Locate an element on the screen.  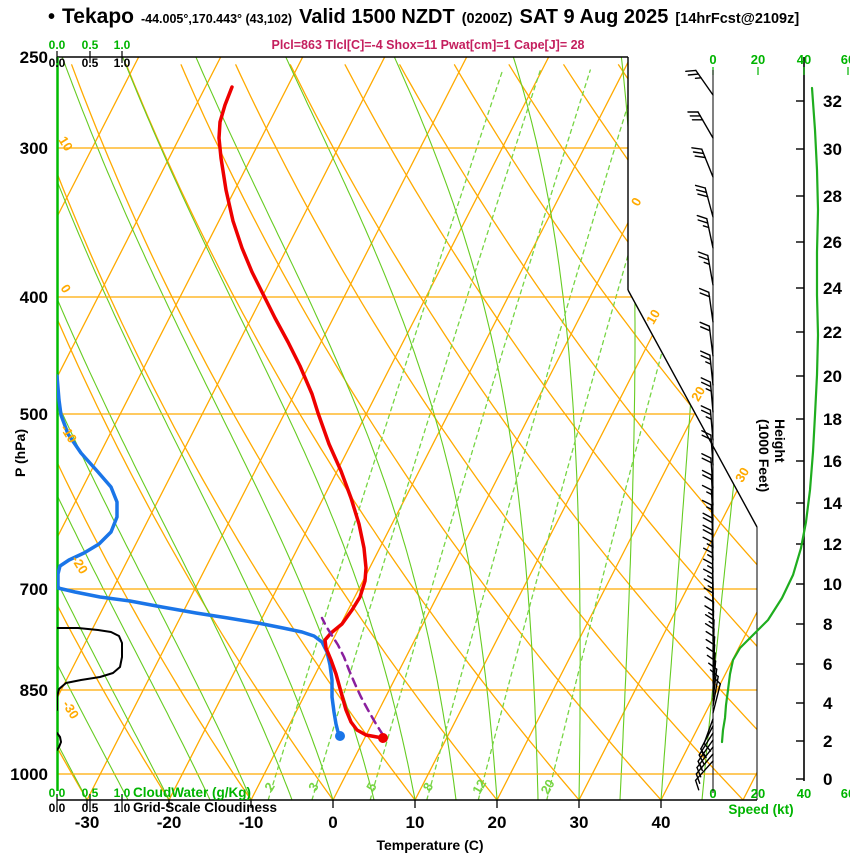
svg-text: 32 is located at coordinates (832, 101).